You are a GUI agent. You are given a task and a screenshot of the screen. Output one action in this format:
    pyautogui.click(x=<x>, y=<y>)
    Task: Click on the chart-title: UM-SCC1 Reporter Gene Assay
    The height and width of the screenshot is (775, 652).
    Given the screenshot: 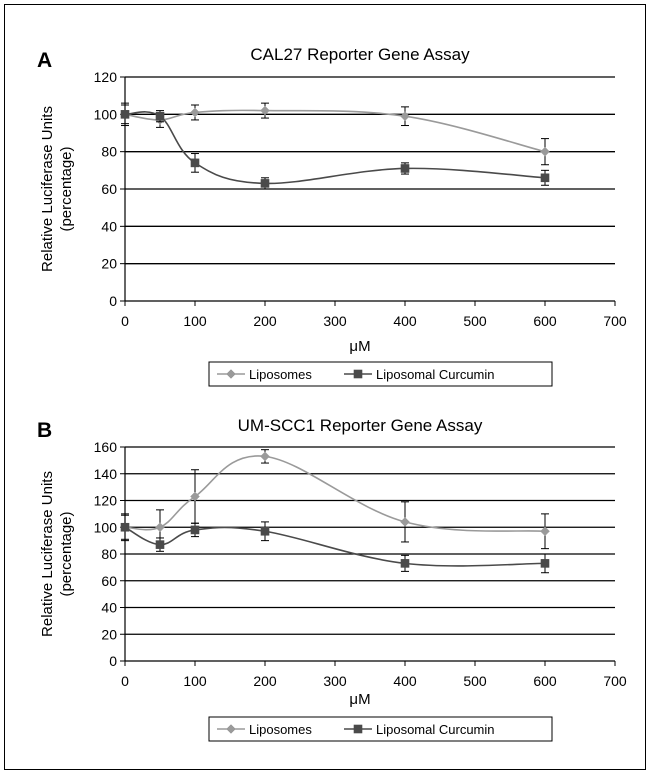 What is the action you would take?
    pyautogui.click(x=360, y=425)
    